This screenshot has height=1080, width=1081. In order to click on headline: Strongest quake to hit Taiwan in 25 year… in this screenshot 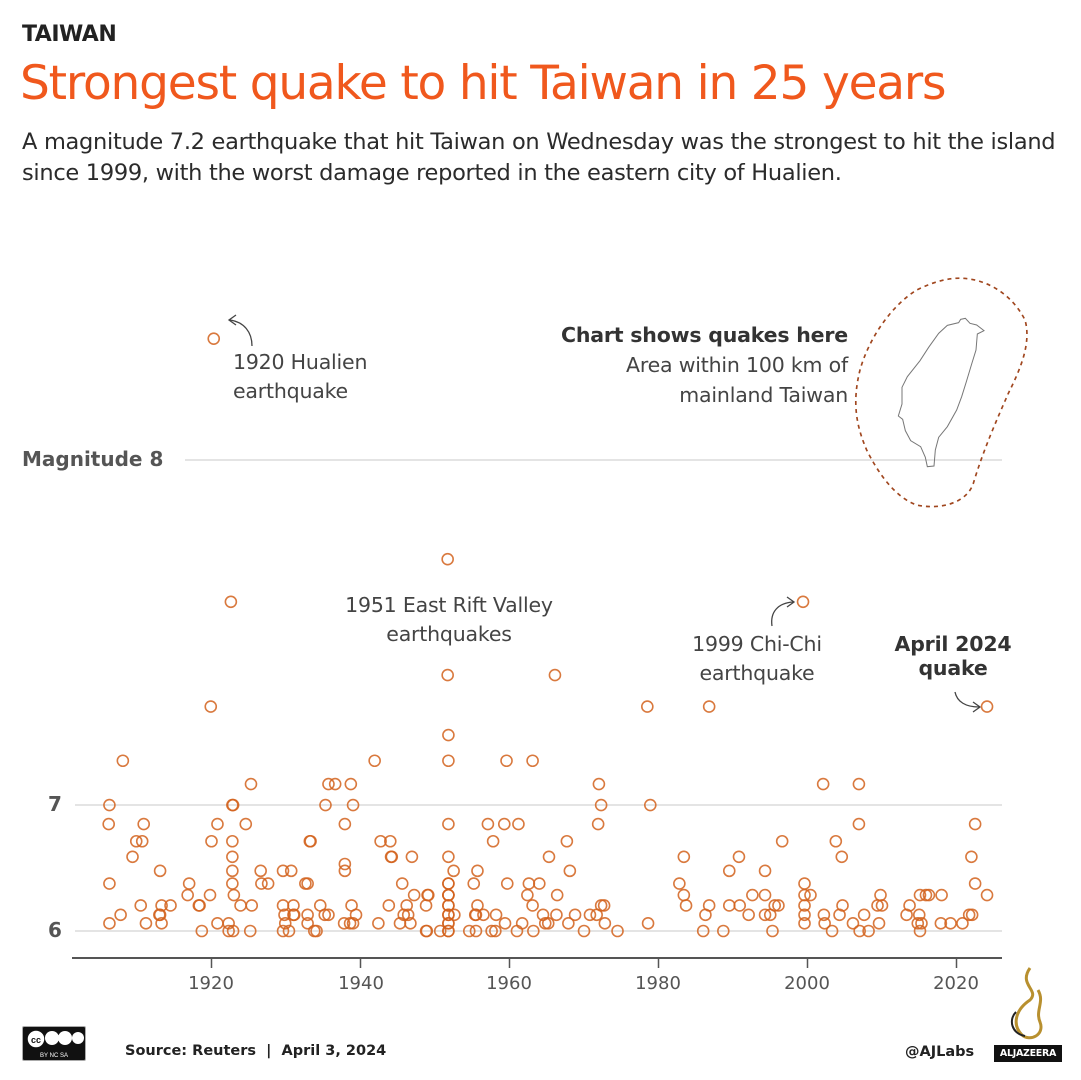, I will do `click(483, 83)`.